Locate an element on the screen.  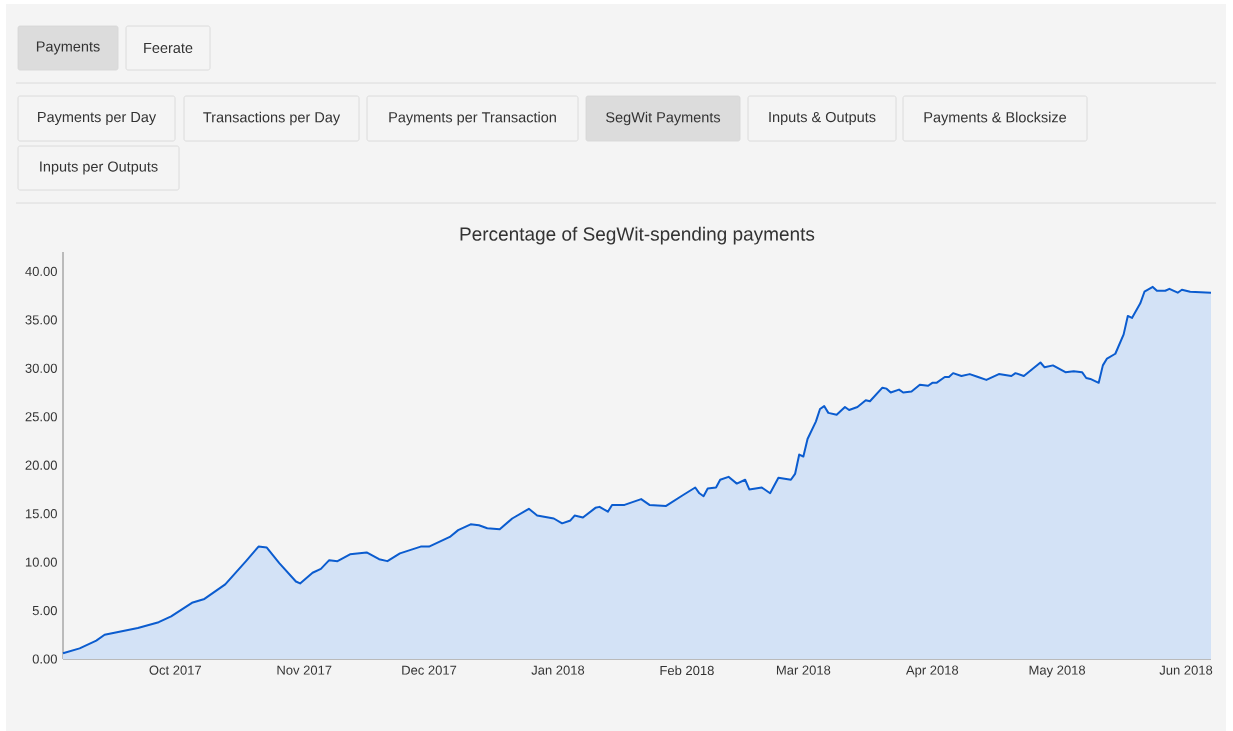
text: Transactions per Day is located at coordinates (272, 118).